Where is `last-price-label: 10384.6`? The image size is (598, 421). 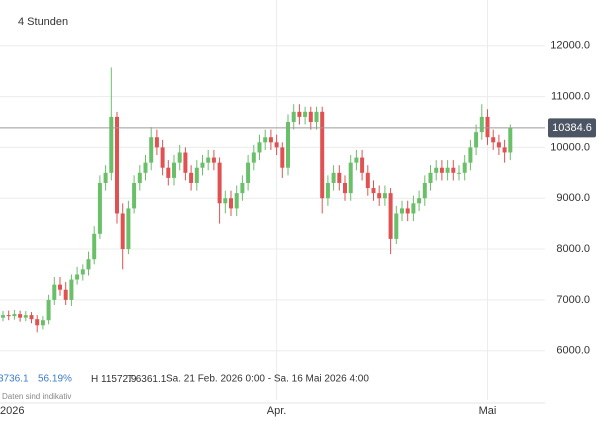 last-price-label: 10384.6 is located at coordinates (572, 128).